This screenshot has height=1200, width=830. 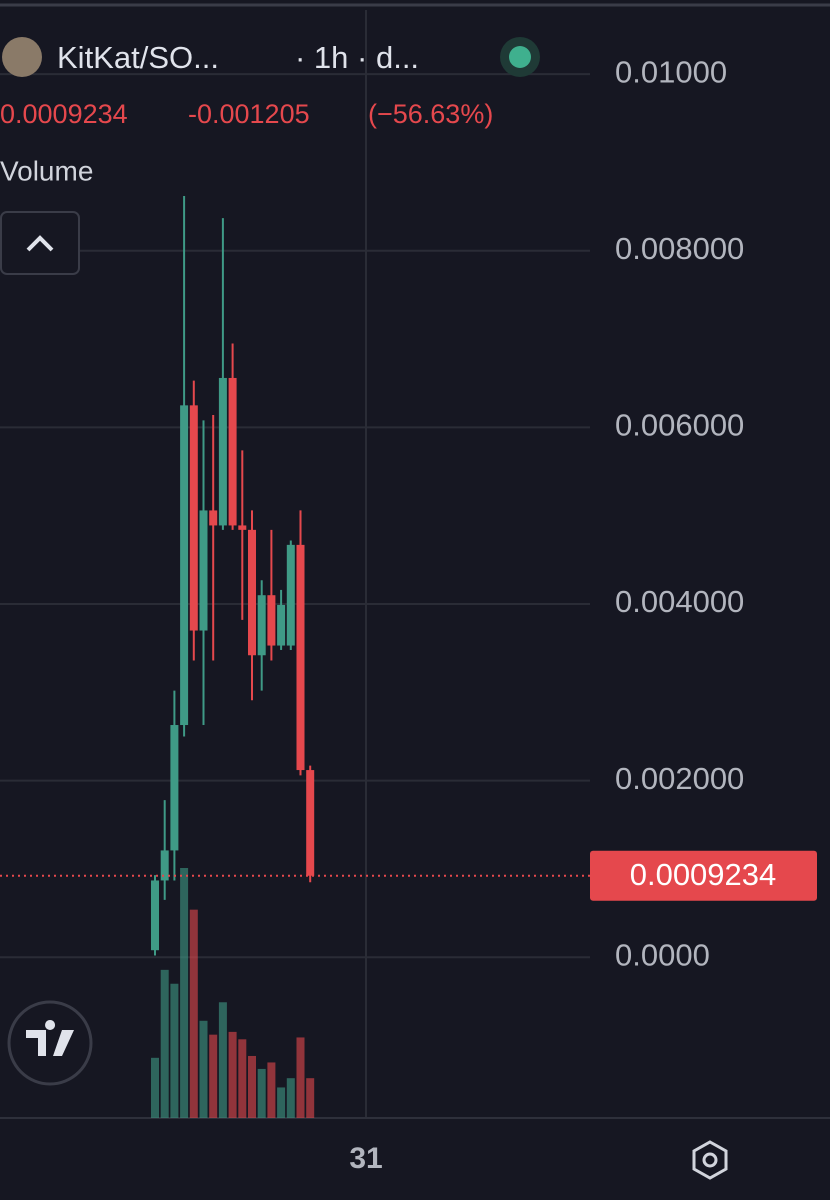 What do you see at coordinates (679, 778) in the screenshot?
I see `y-tick-label: 0.002000` at bounding box center [679, 778].